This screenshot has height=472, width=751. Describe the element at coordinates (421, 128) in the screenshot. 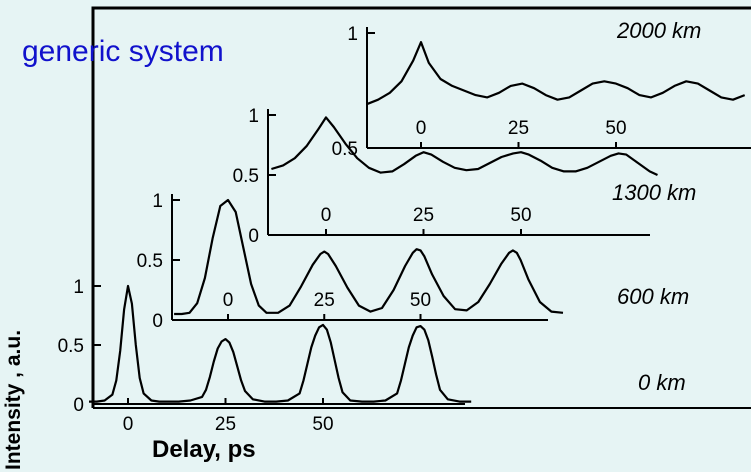

I see `x-tick-label-2000km-0: 0` at that location.